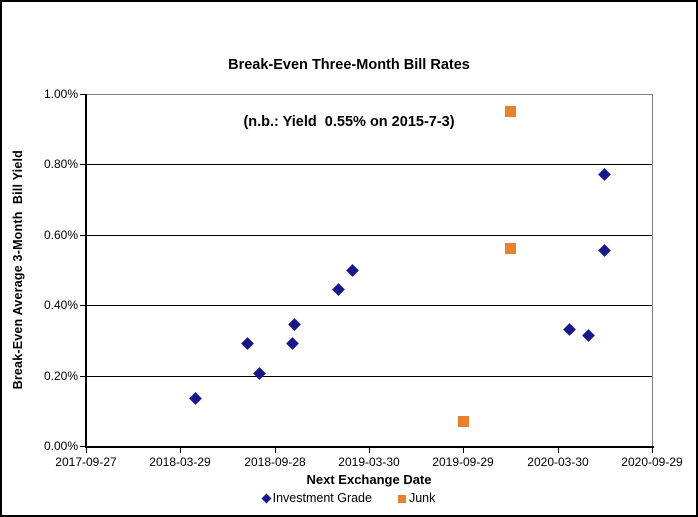 The image size is (698, 517). I want to click on legend: Investment Grade Junk, so click(349, 498).